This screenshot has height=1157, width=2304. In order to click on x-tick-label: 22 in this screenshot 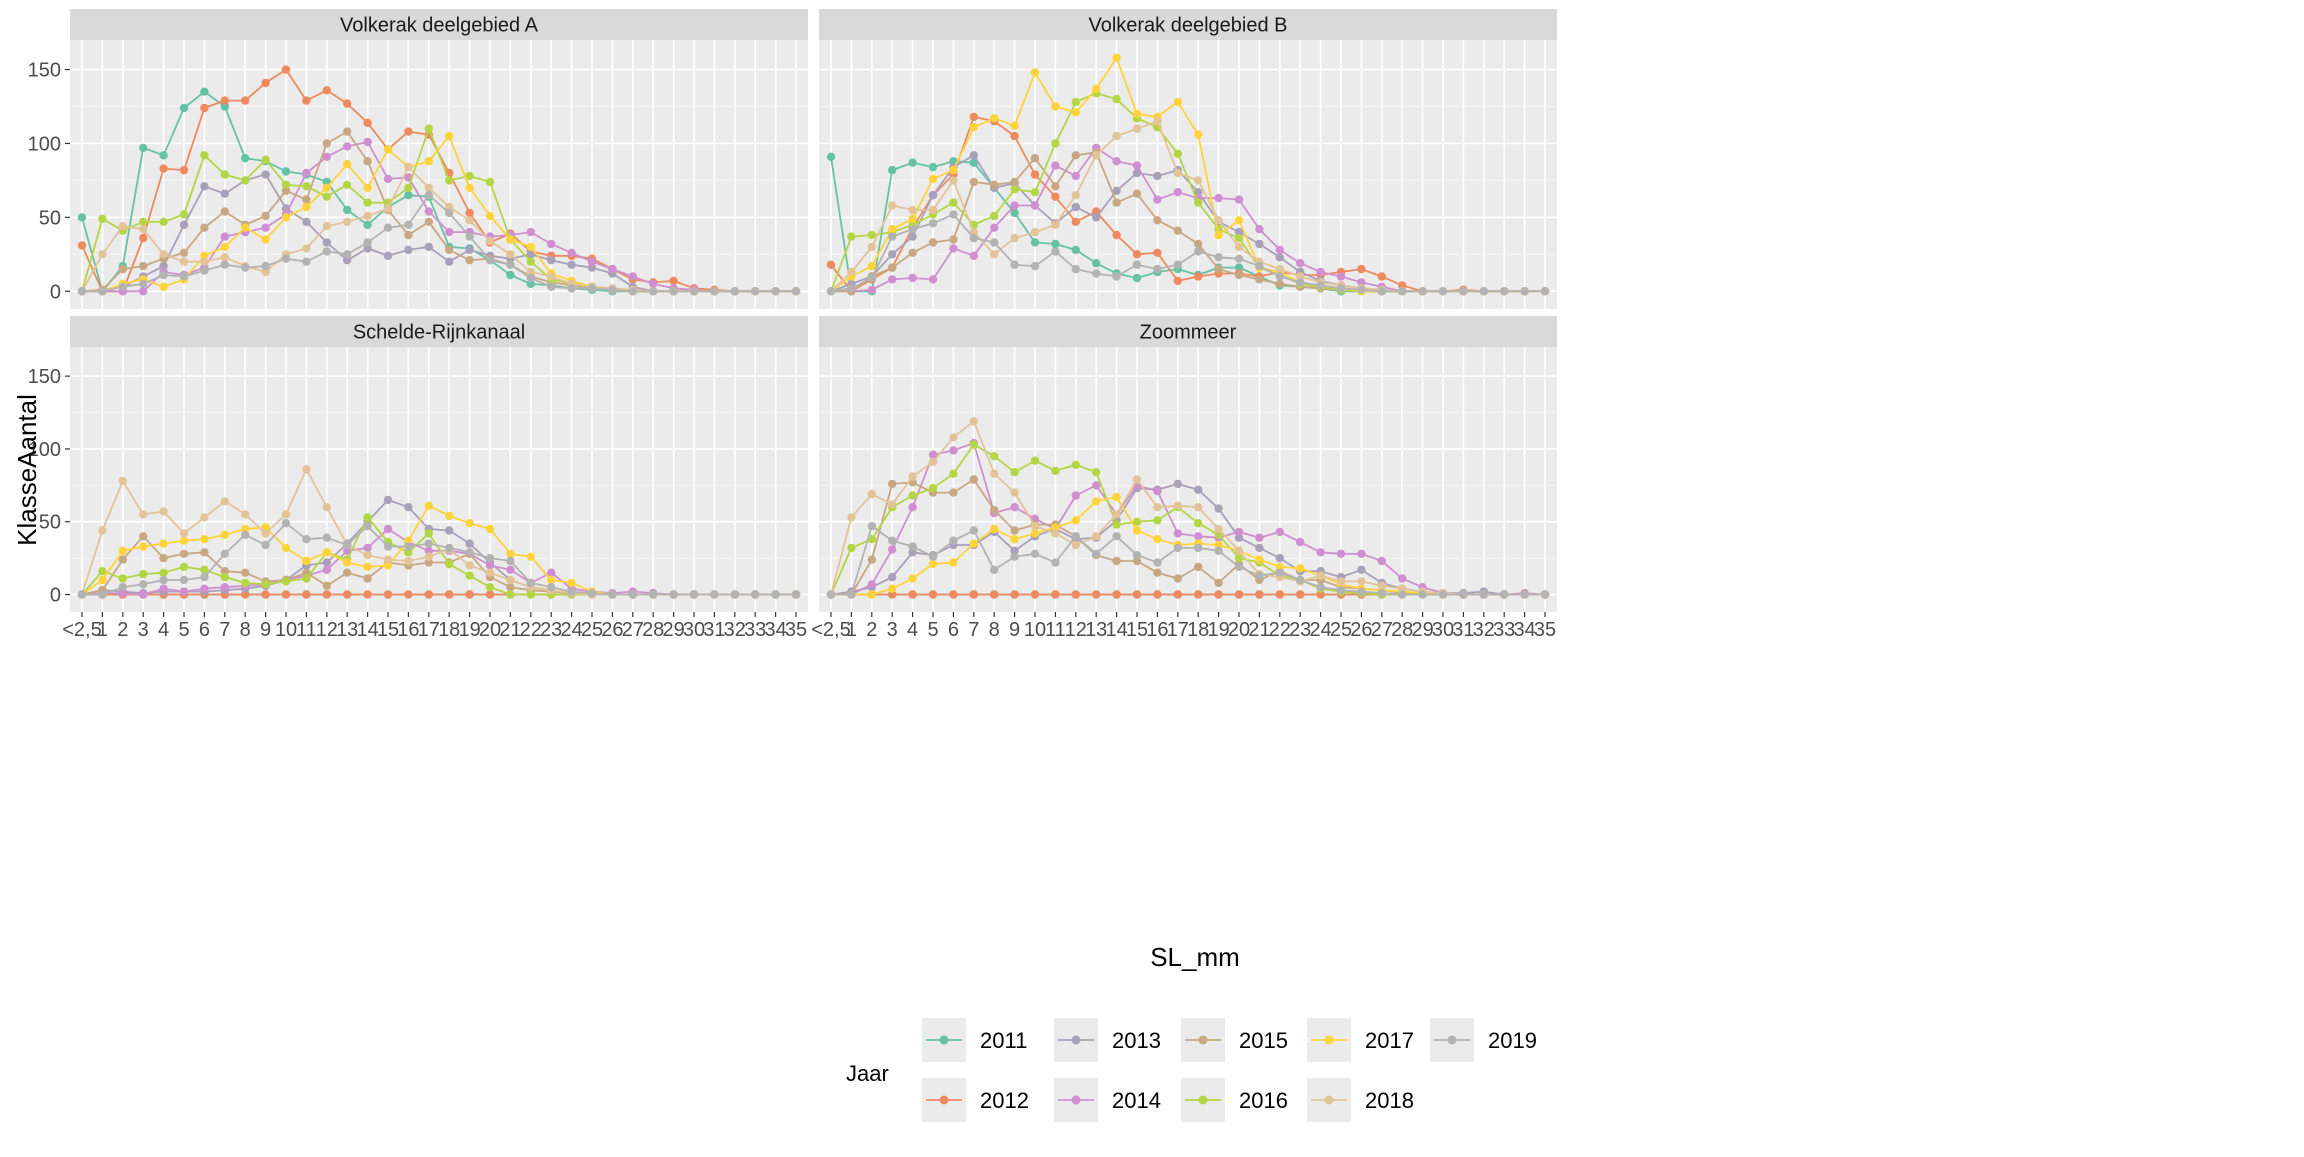, I will do `click(531, 630)`.